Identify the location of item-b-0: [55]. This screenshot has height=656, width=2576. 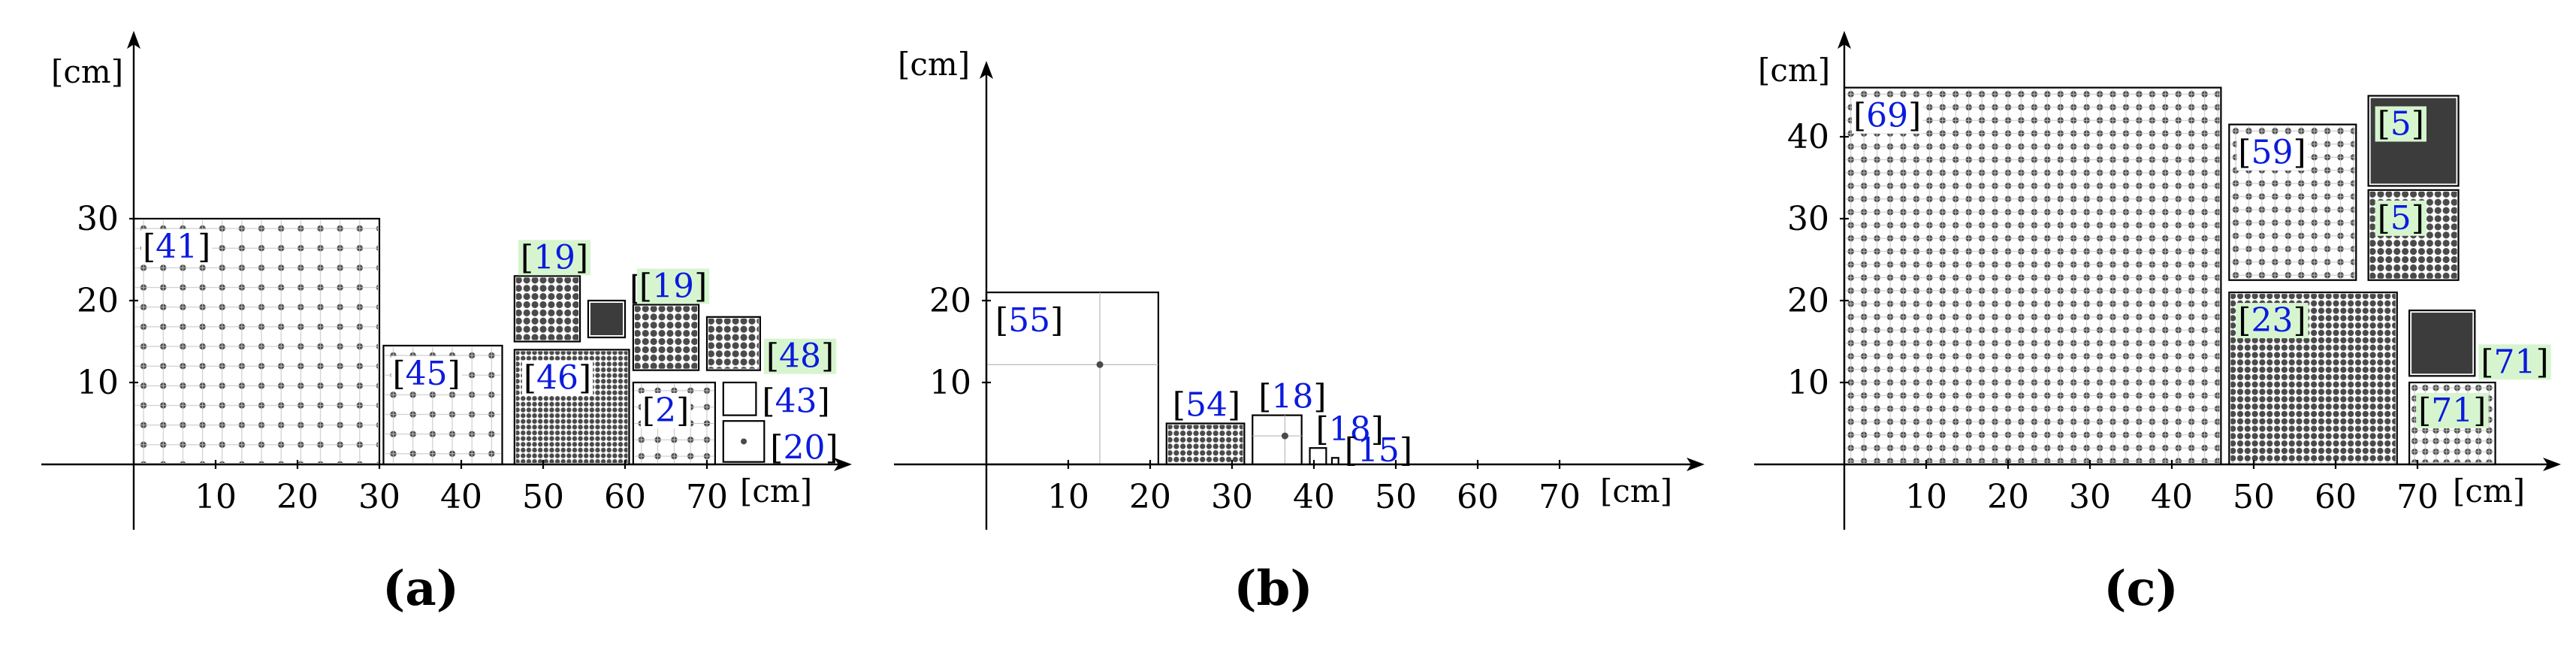
(1072, 379).